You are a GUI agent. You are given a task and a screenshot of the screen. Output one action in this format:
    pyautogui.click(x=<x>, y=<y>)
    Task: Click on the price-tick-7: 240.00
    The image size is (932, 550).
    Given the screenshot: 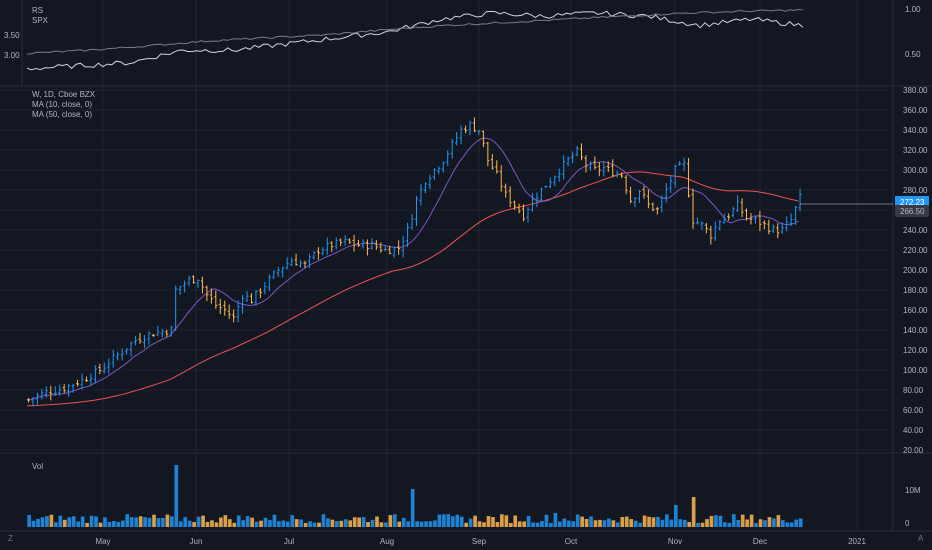 What is the action you would take?
    pyautogui.click(x=915, y=230)
    